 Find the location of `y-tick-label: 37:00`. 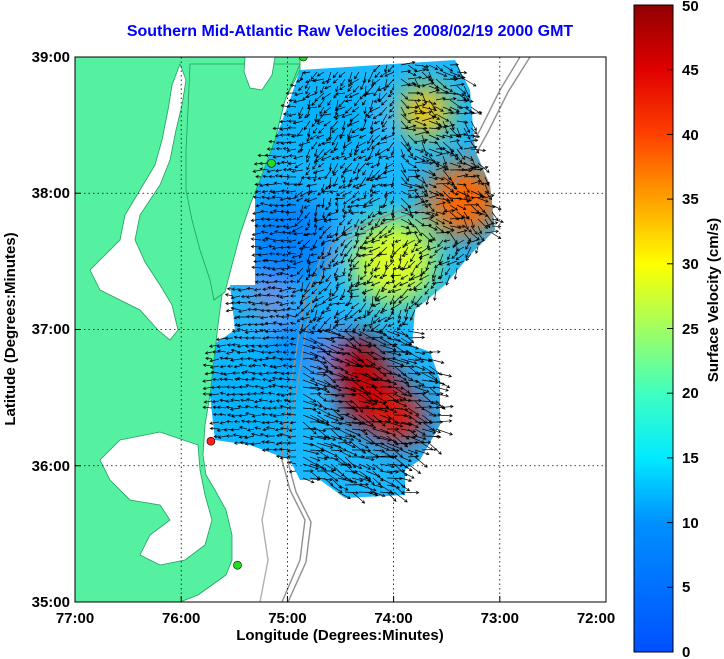

y-tick-label: 37:00 is located at coordinates (51, 329).